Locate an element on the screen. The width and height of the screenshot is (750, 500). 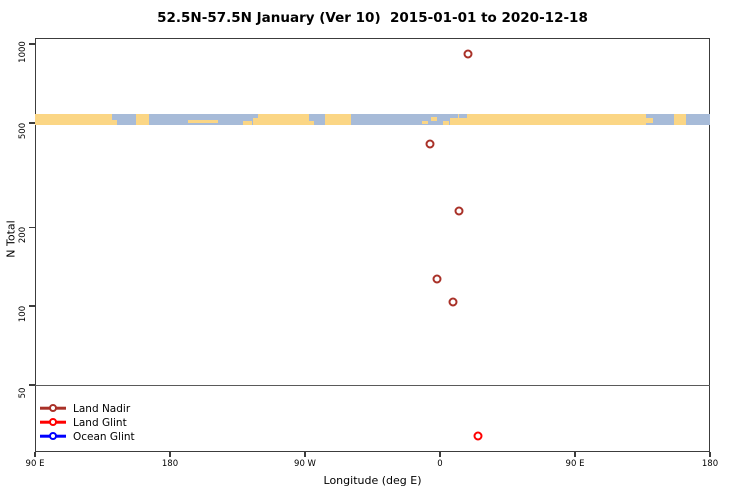
y-tick-label-text: 500 is located at coordinates (23, 130).